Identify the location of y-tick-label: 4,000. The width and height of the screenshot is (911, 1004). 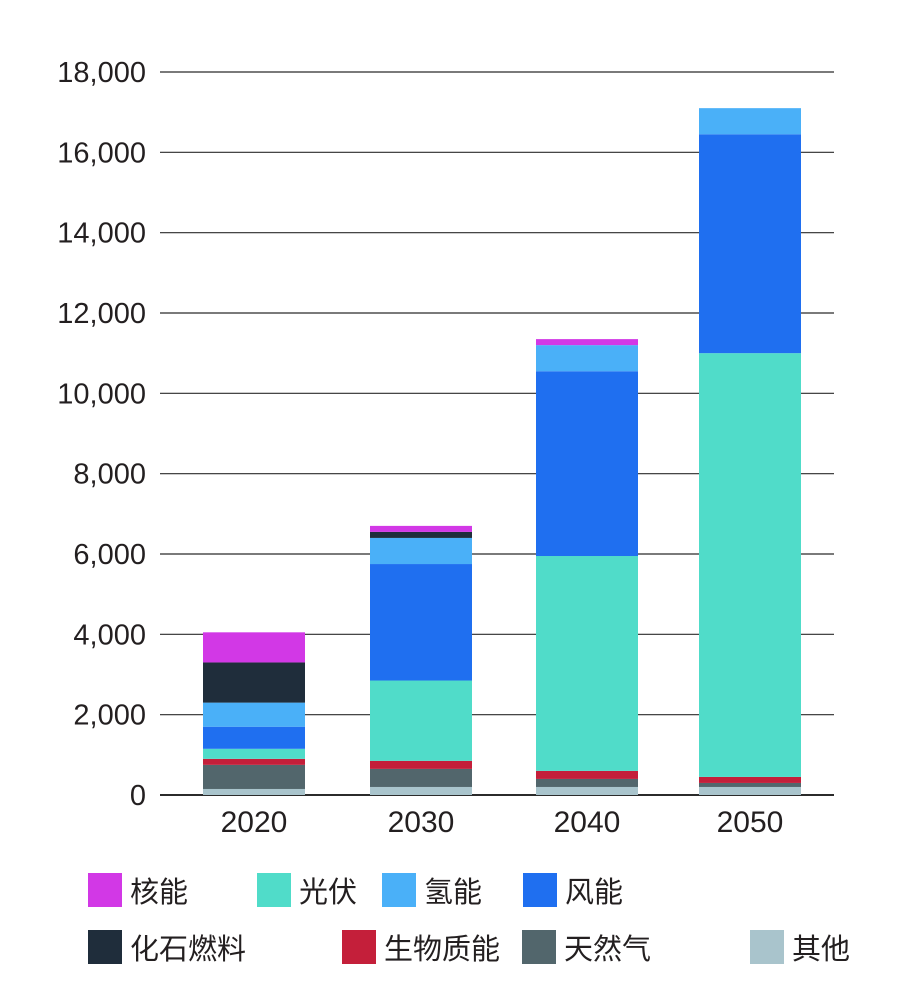
(109, 635).